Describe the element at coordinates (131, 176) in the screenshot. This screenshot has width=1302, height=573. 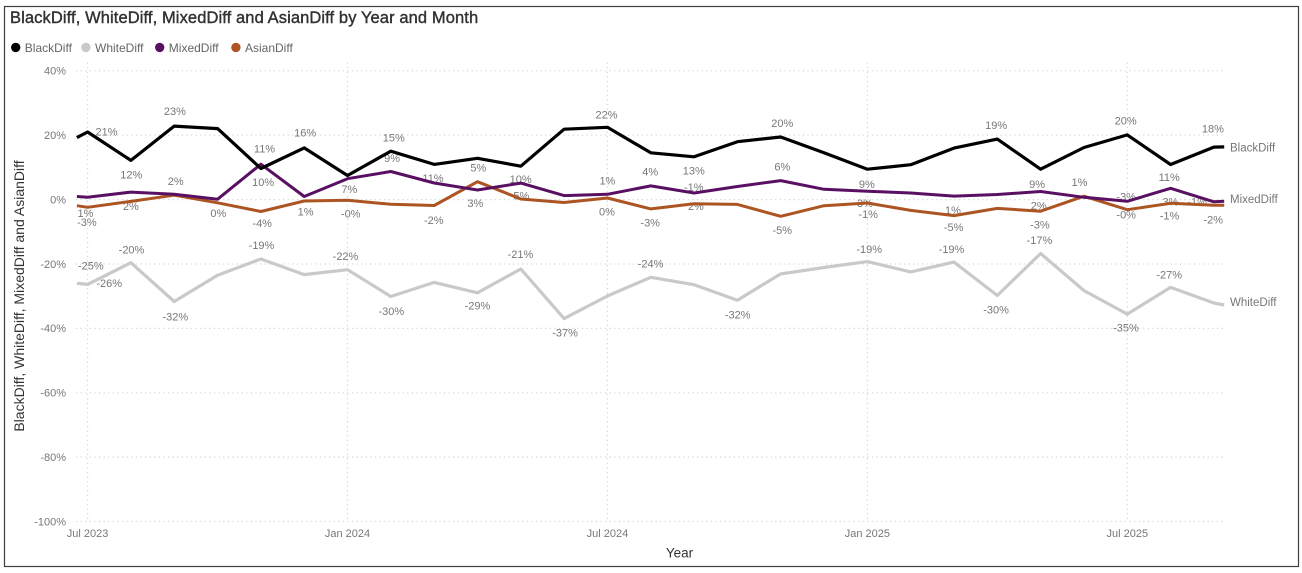
I see `svg-text: 12%` at that location.